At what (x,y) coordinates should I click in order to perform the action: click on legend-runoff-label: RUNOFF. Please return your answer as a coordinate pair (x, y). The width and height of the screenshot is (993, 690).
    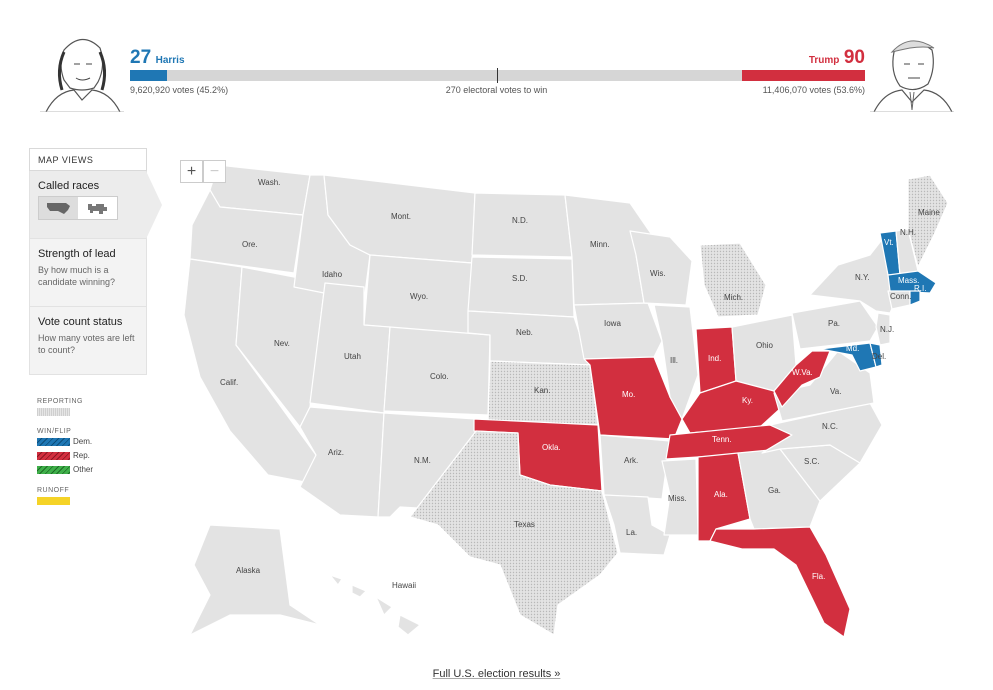
    Looking at the image, I should click on (53, 490).